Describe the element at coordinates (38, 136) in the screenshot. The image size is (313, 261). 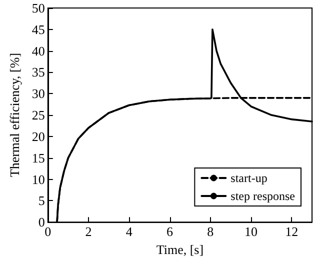
I see `y-tick-label: 20` at that location.